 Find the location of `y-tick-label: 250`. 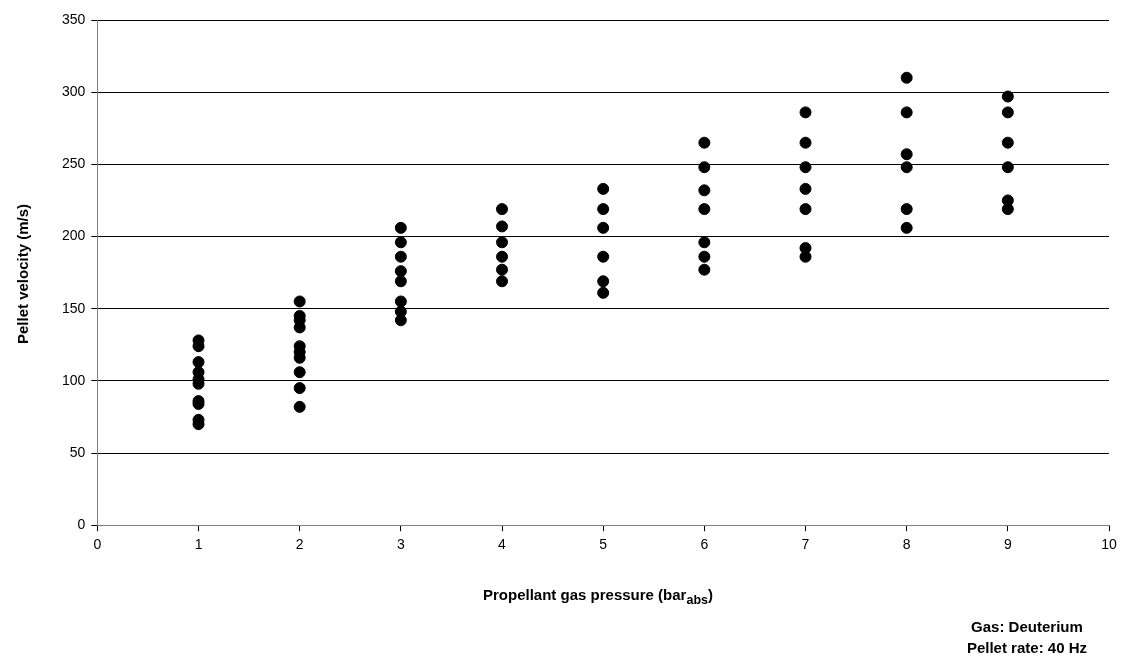

y-tick-label: 250 is located at coordinates (74, 163).